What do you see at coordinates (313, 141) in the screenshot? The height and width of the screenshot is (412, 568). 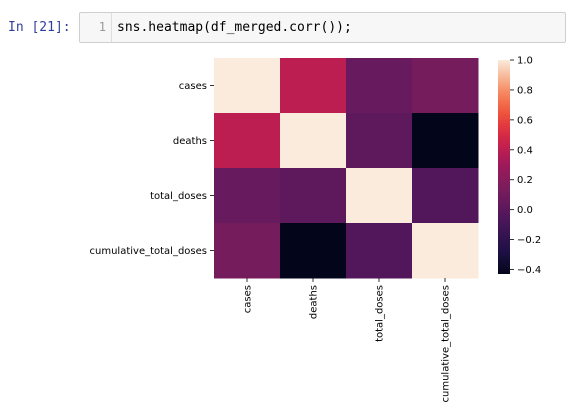 I see `heatmap-cell-deaths-deaths` at bounding box center [313, 141].